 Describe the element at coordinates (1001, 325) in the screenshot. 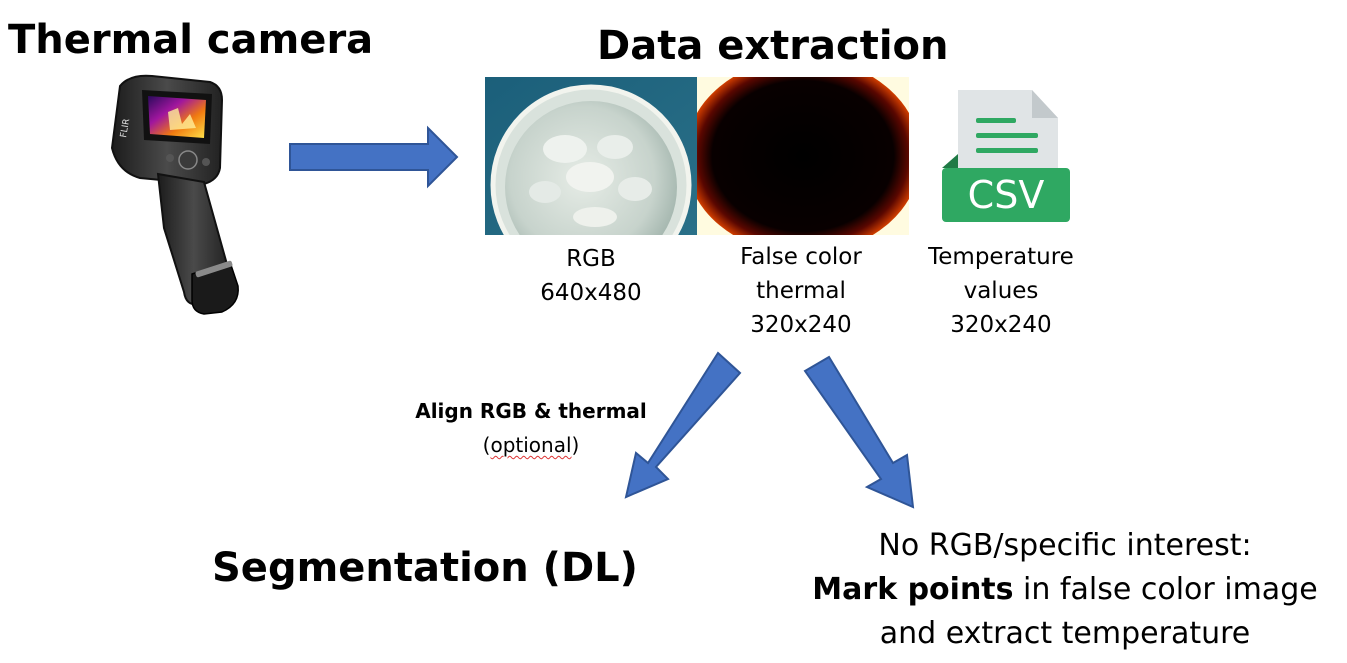

I see `csv-caption-line: 320x240` at that location.